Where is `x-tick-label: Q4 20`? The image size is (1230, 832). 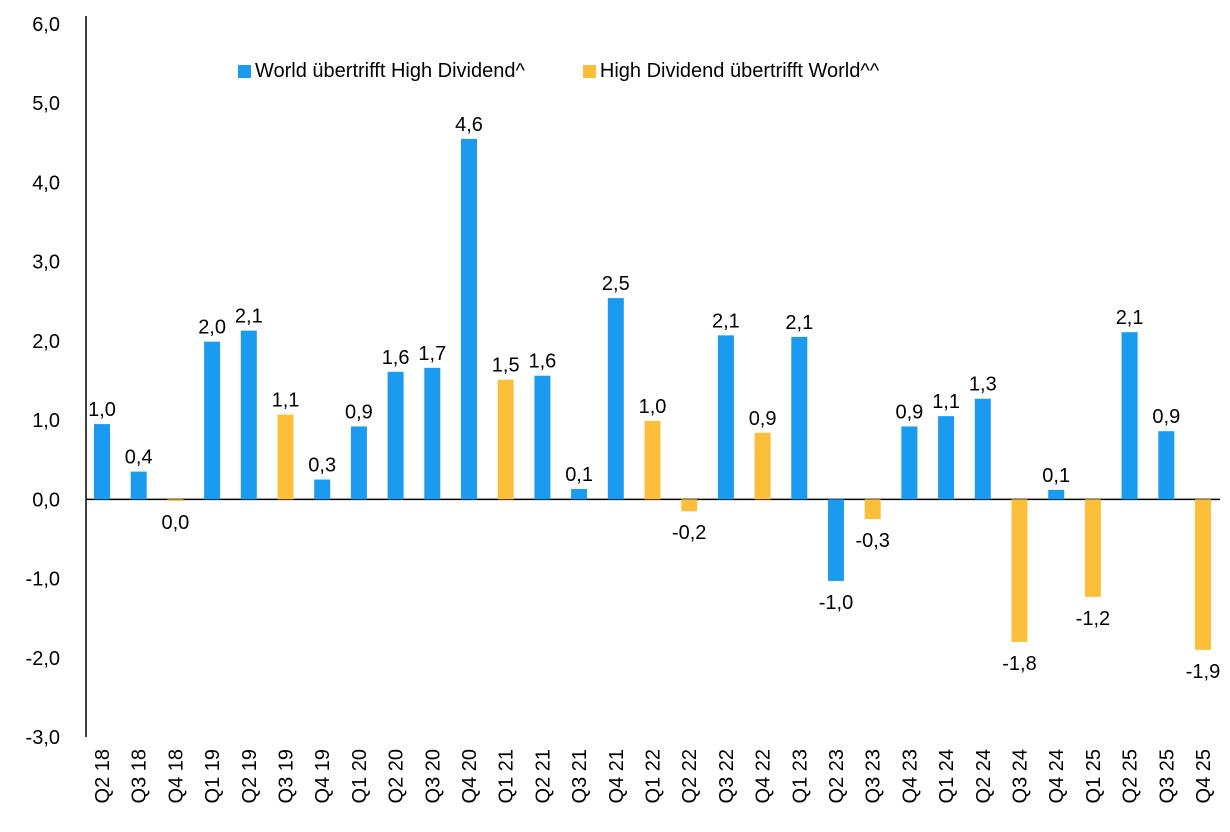
x-tick-label: Q4 20 is located at coordinates (470, 776).